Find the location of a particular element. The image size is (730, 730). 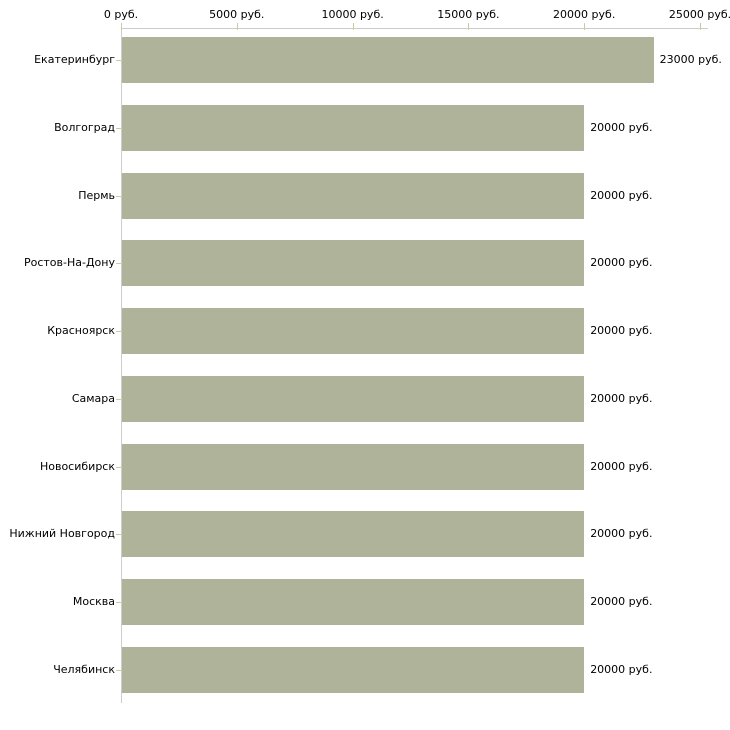

y-category-label: Москва is located at coordinates (93, 601).